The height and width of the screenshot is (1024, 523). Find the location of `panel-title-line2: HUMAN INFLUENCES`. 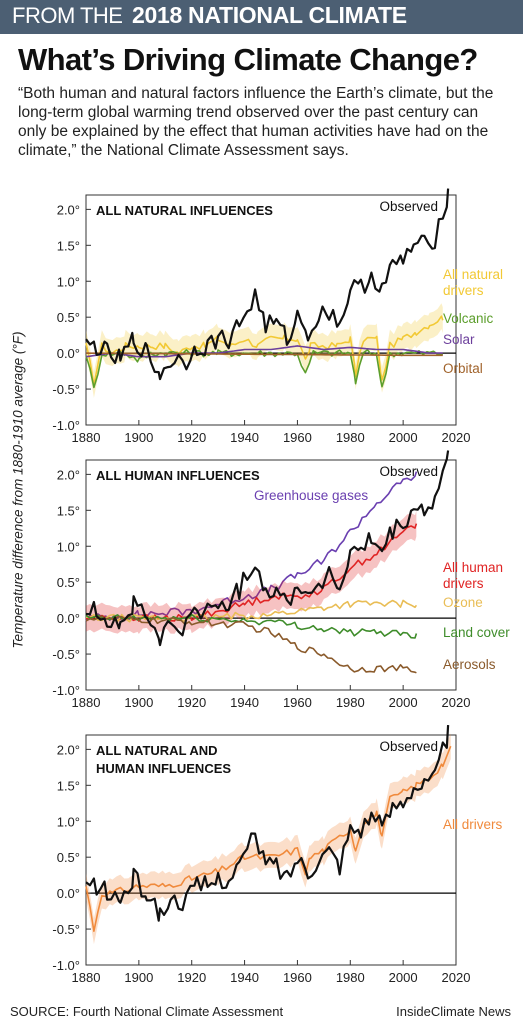

panel-title-line2: HUMAN INFLUENCES is located at coordinates (163, 768).